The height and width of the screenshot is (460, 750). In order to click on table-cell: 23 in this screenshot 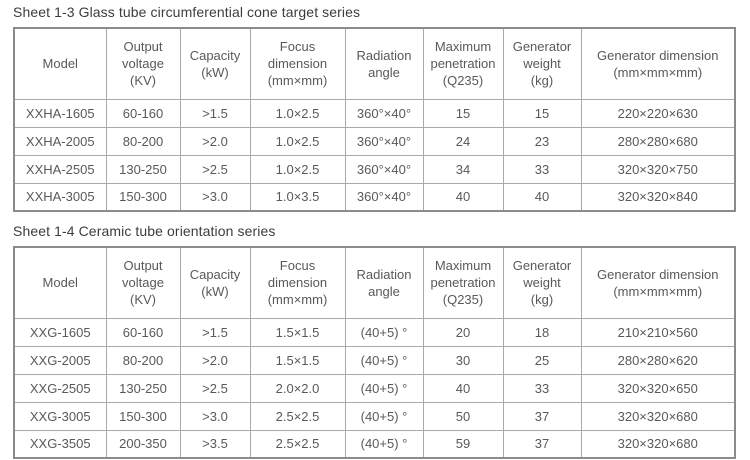, I will do `click(542, 141)`.